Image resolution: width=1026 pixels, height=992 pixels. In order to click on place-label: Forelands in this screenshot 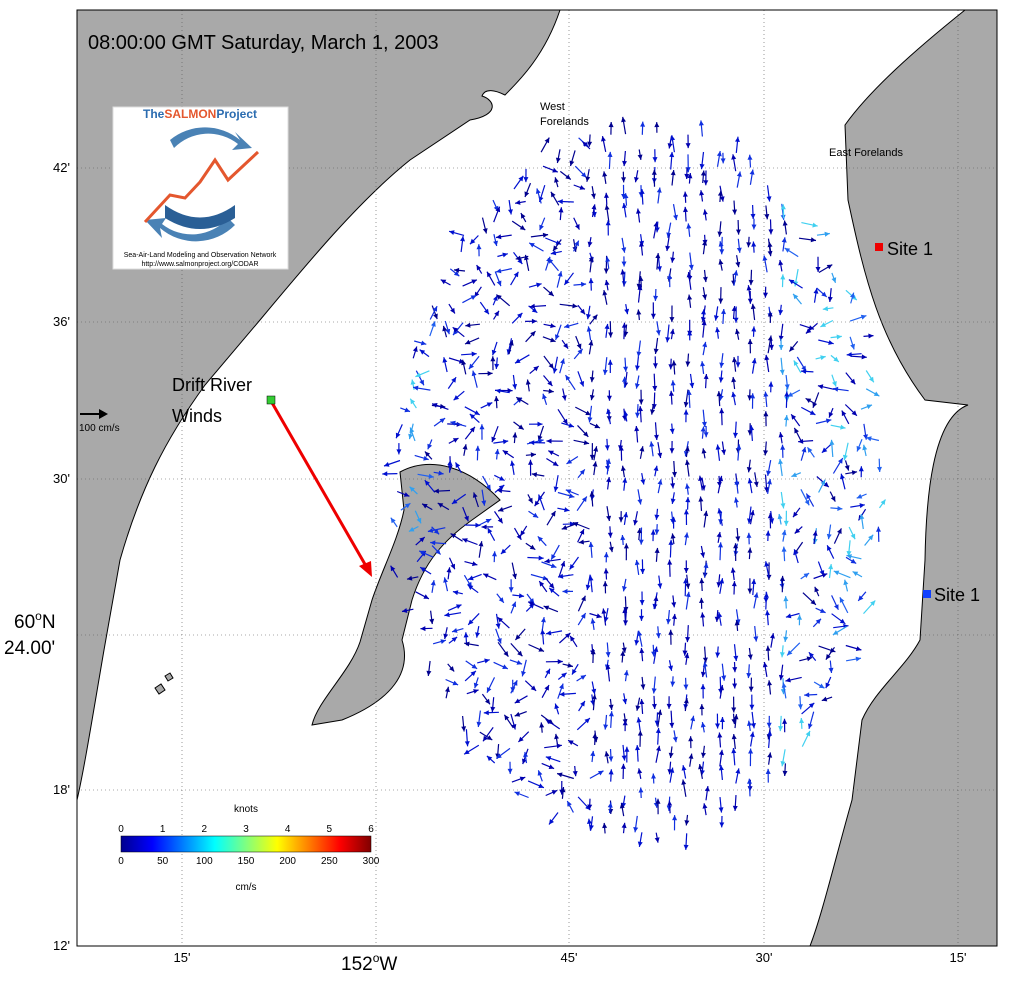, I will do `click(564, 122)`.